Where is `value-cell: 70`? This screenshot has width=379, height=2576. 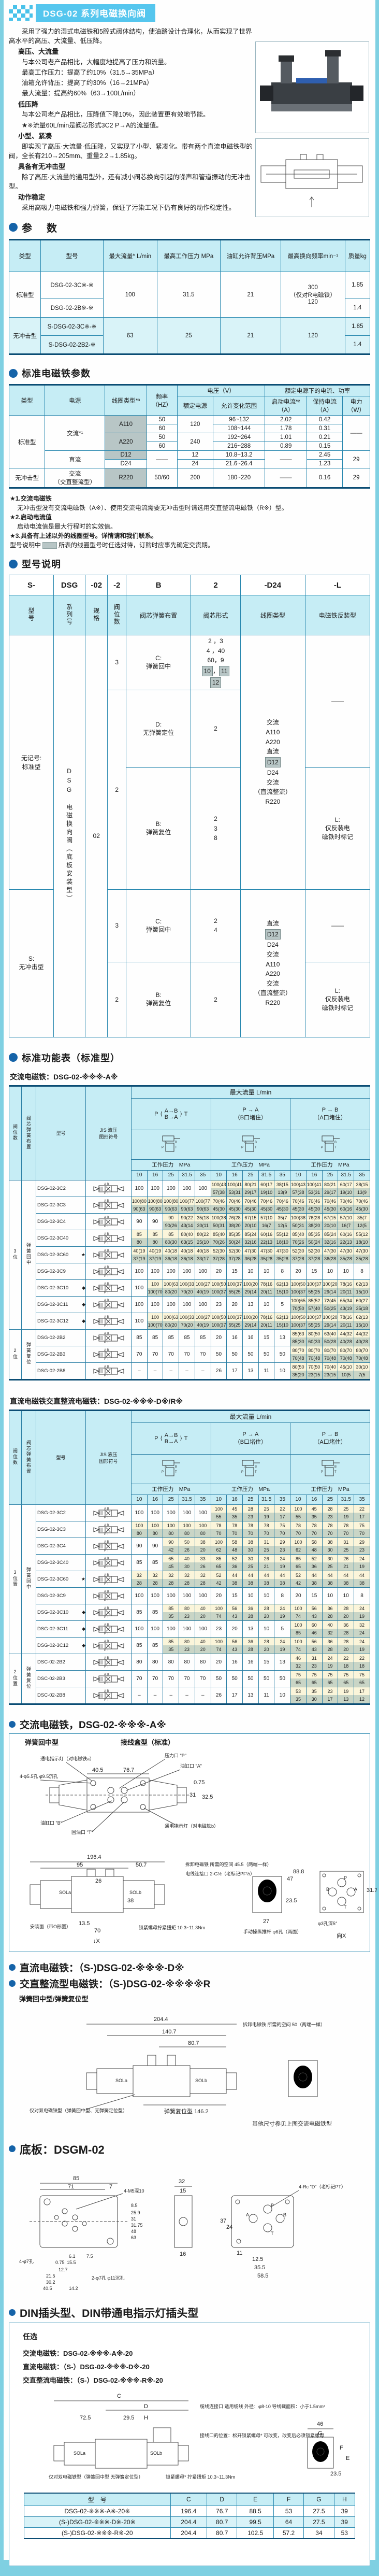 value-cell: 70 is located at coordinates (171, 1354).